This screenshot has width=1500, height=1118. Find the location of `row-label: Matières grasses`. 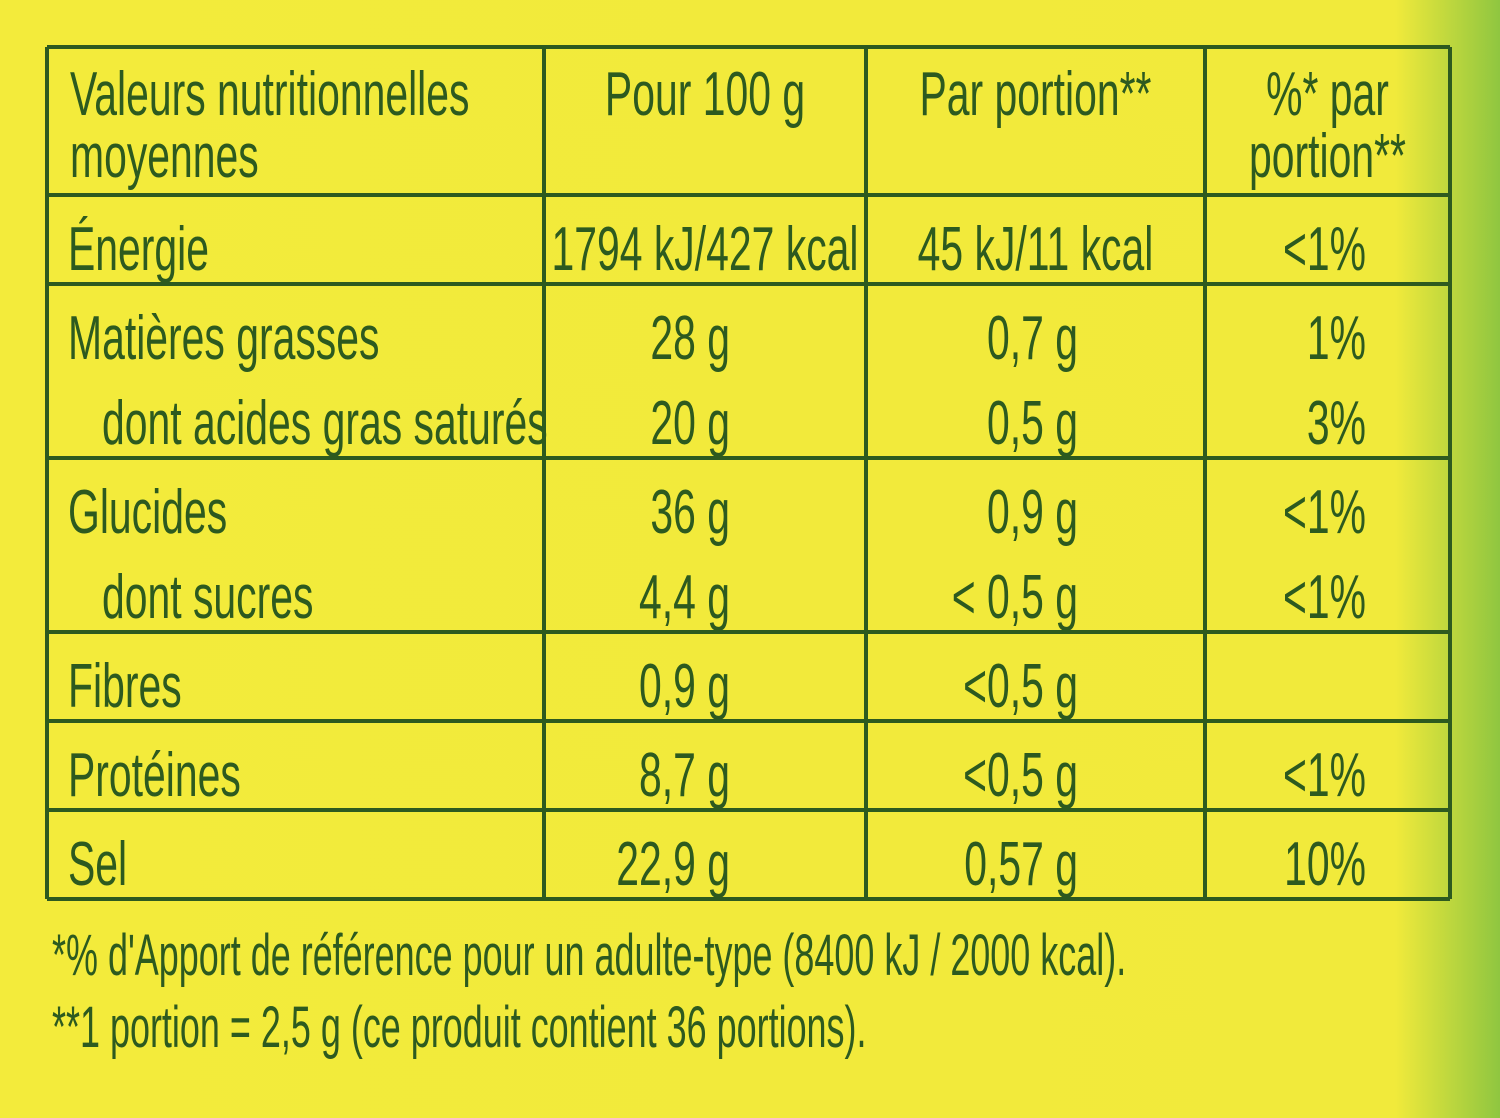

row-label: Matières grasses is located at coordinates (223, 339).